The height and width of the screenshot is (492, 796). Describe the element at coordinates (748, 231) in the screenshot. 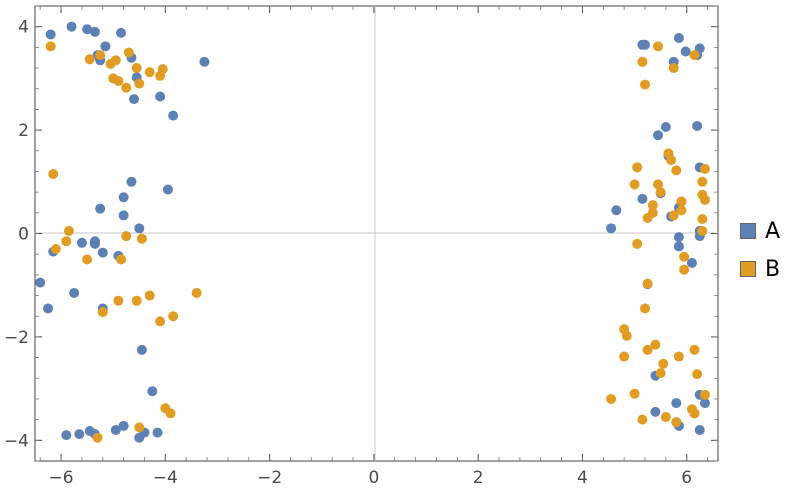

I see `legend-swatch-a` at that location.